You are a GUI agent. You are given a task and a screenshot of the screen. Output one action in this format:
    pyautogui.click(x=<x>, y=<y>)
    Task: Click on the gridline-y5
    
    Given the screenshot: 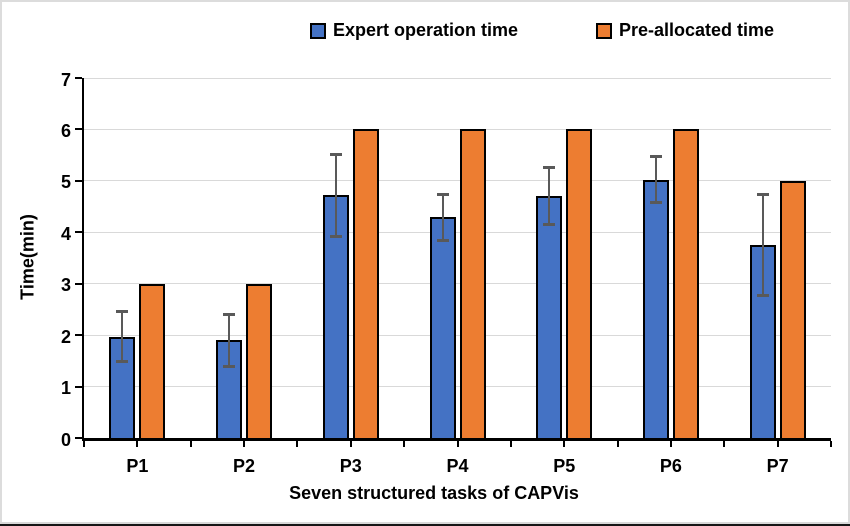 What is the action you would take?
    pyautogui.click(x=457, y=181)
    